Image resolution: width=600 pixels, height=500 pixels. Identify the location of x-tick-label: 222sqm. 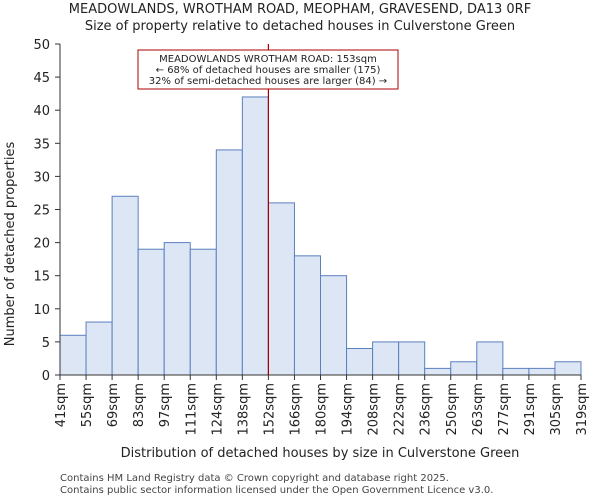
(400, 409).